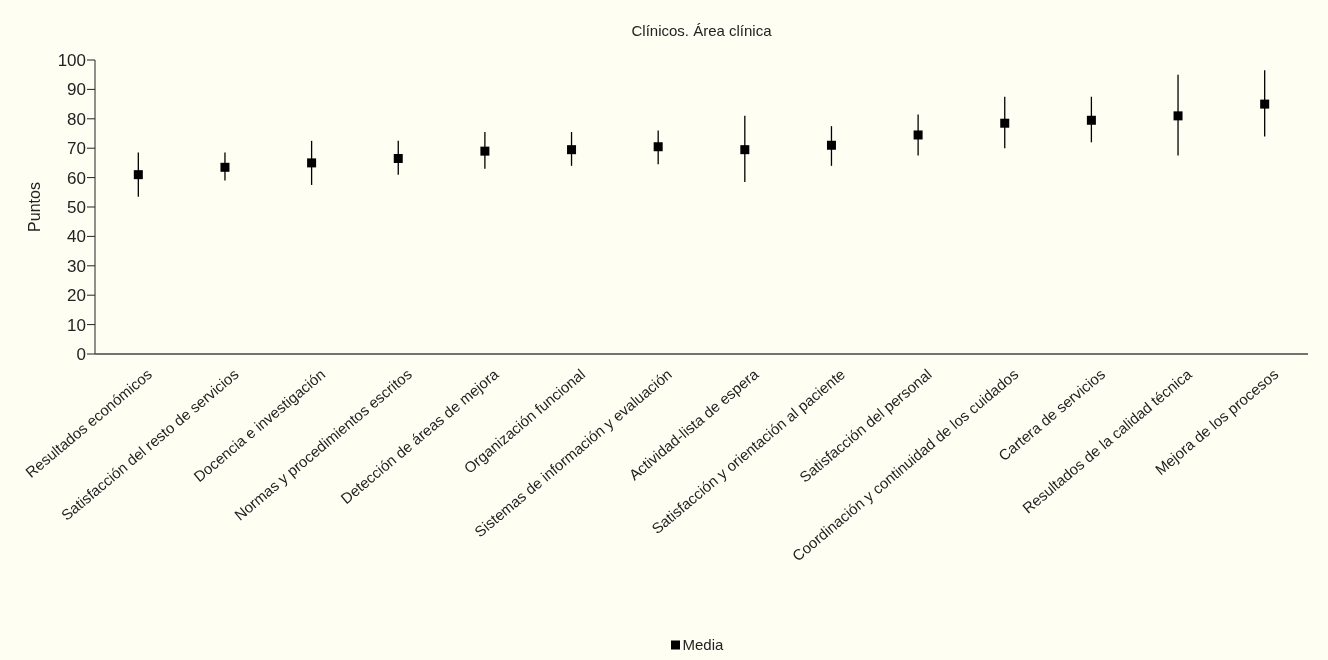 Image resolution: width=1328 pixels, height=660 pixels. I want to click on y-tick-label: 100, so click(71, 60).